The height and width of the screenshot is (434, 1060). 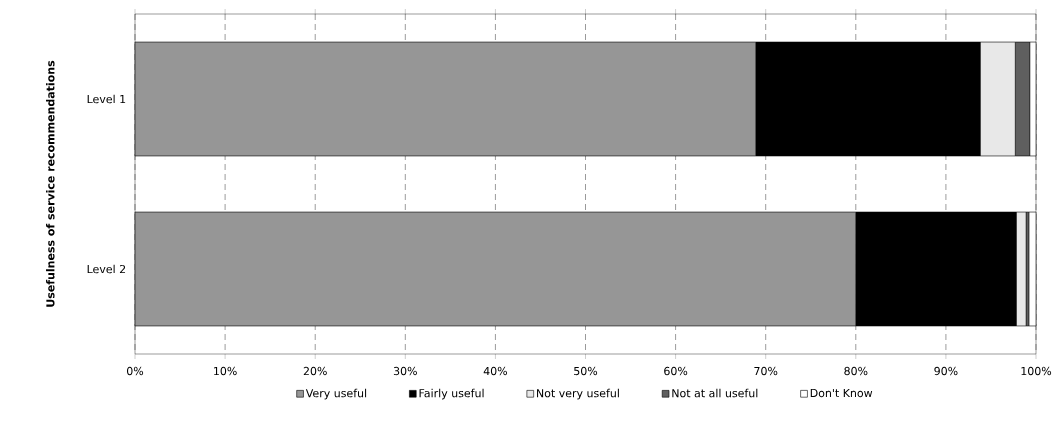 What do you see at coordinates (715, 393) in the screenshot?
I see `legend-label: Not at all useful` at bounding box center [715, 393].